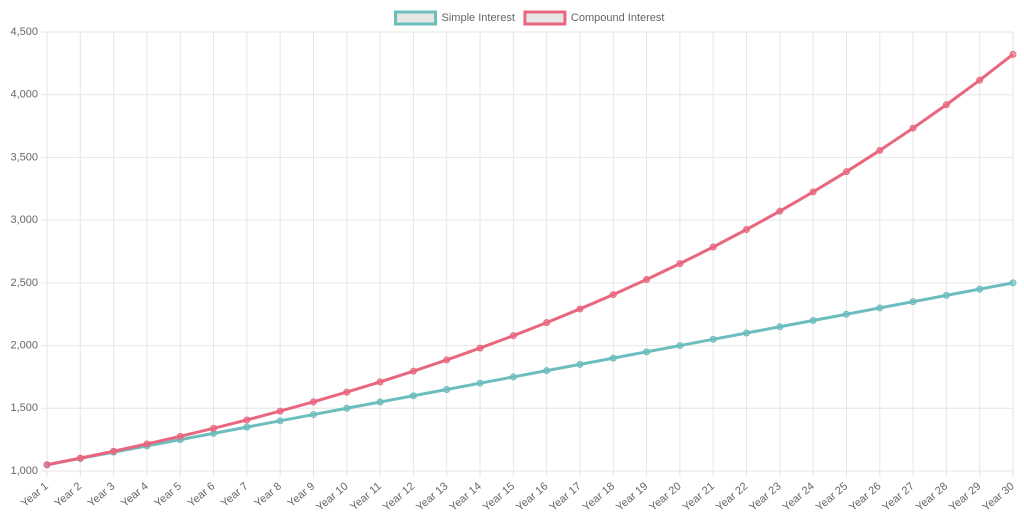 This screenshot has width=1024, height=516. I want to click on x-tick-label: Year 27, so click(898, 496).